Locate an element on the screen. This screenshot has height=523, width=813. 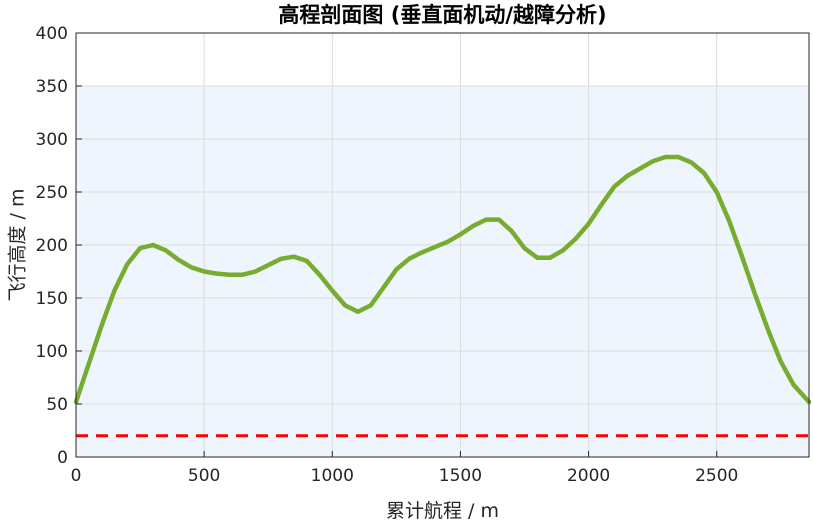
x-axis-label: 累计航程 / m is located at coordinates (442, 511).